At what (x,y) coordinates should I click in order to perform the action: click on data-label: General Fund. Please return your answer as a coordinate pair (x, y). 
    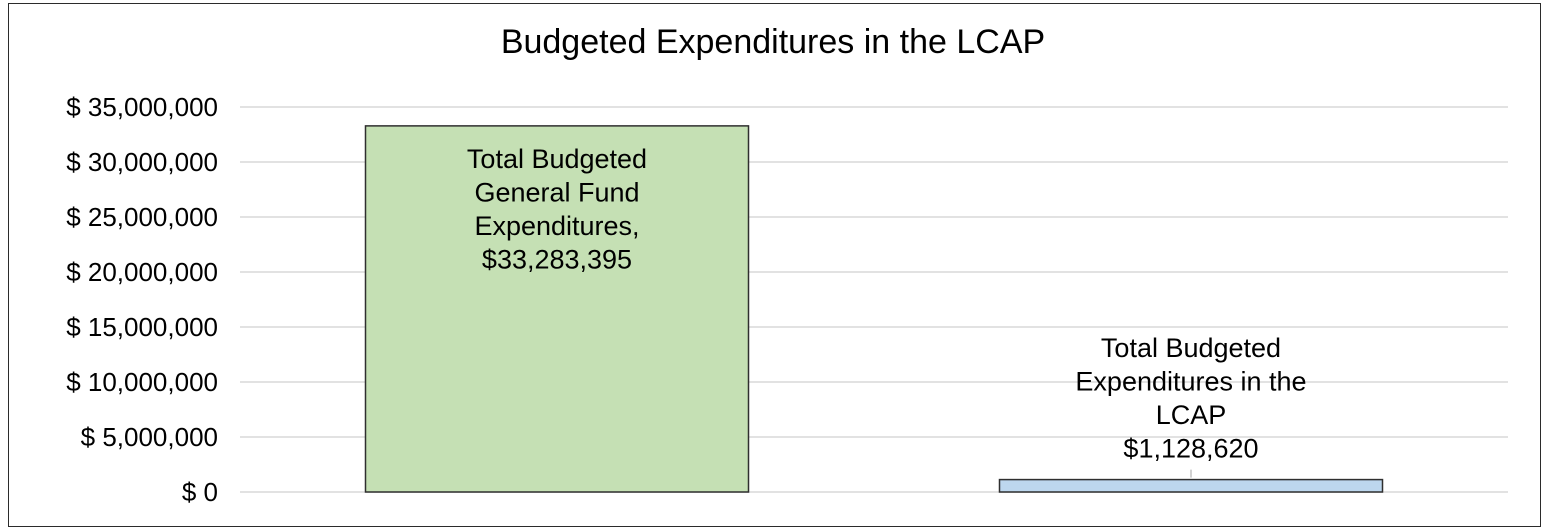
    Looking at the image, I should click on (556, 192).